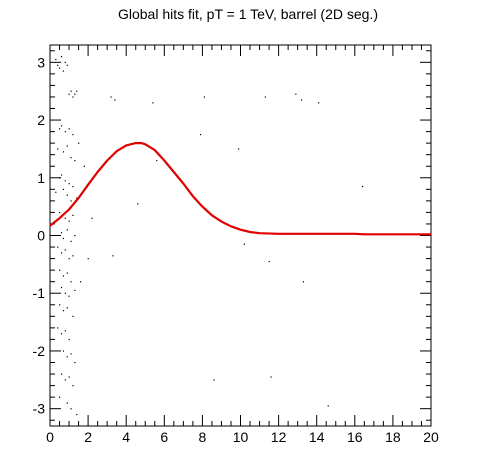 This screenshot has height=472, width=496. Describe the element at coordinates (88, 437) in the screenshot. I see `x-tick-label: 2` at that location.